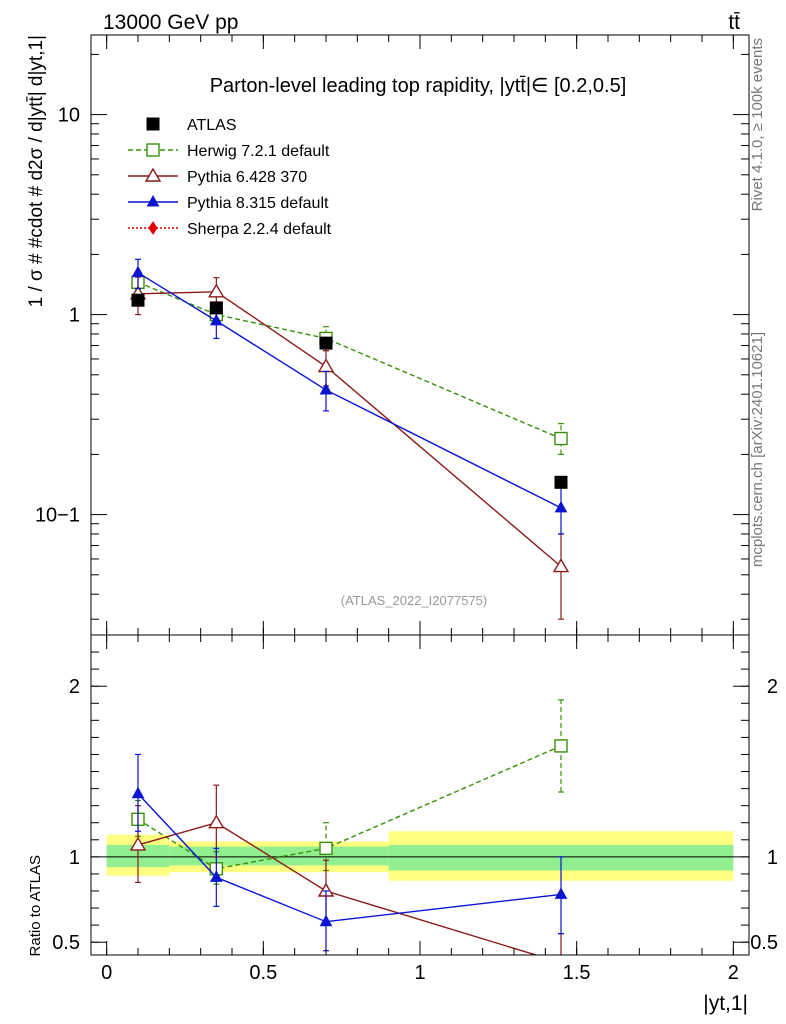 Image resolution: width=786 pixels, height=1024 pixels. Describe the element at coordinates (247, 177) in the screenshot. I see `legend-label: Pythia 6.428 370` at that location.